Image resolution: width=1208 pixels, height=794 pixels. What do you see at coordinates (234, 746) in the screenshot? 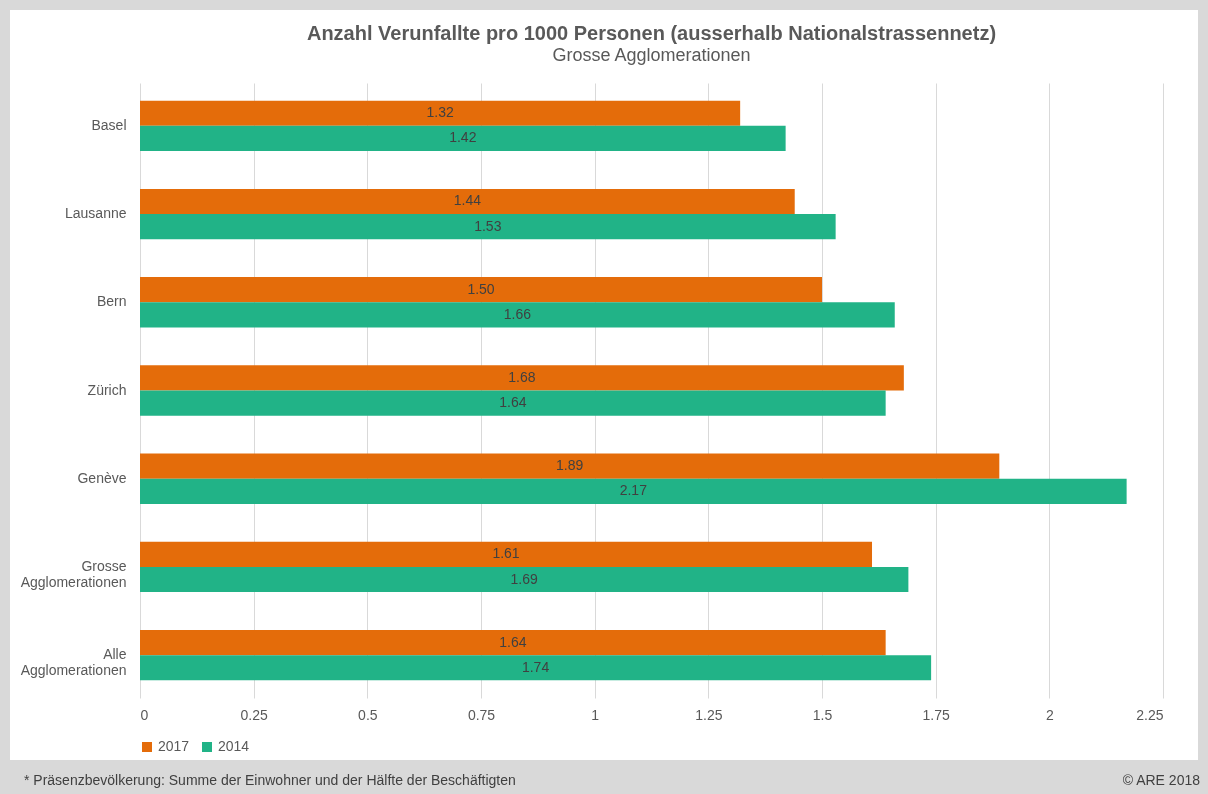
I see `legend-label: 2014` at bounding box center [234, 746].